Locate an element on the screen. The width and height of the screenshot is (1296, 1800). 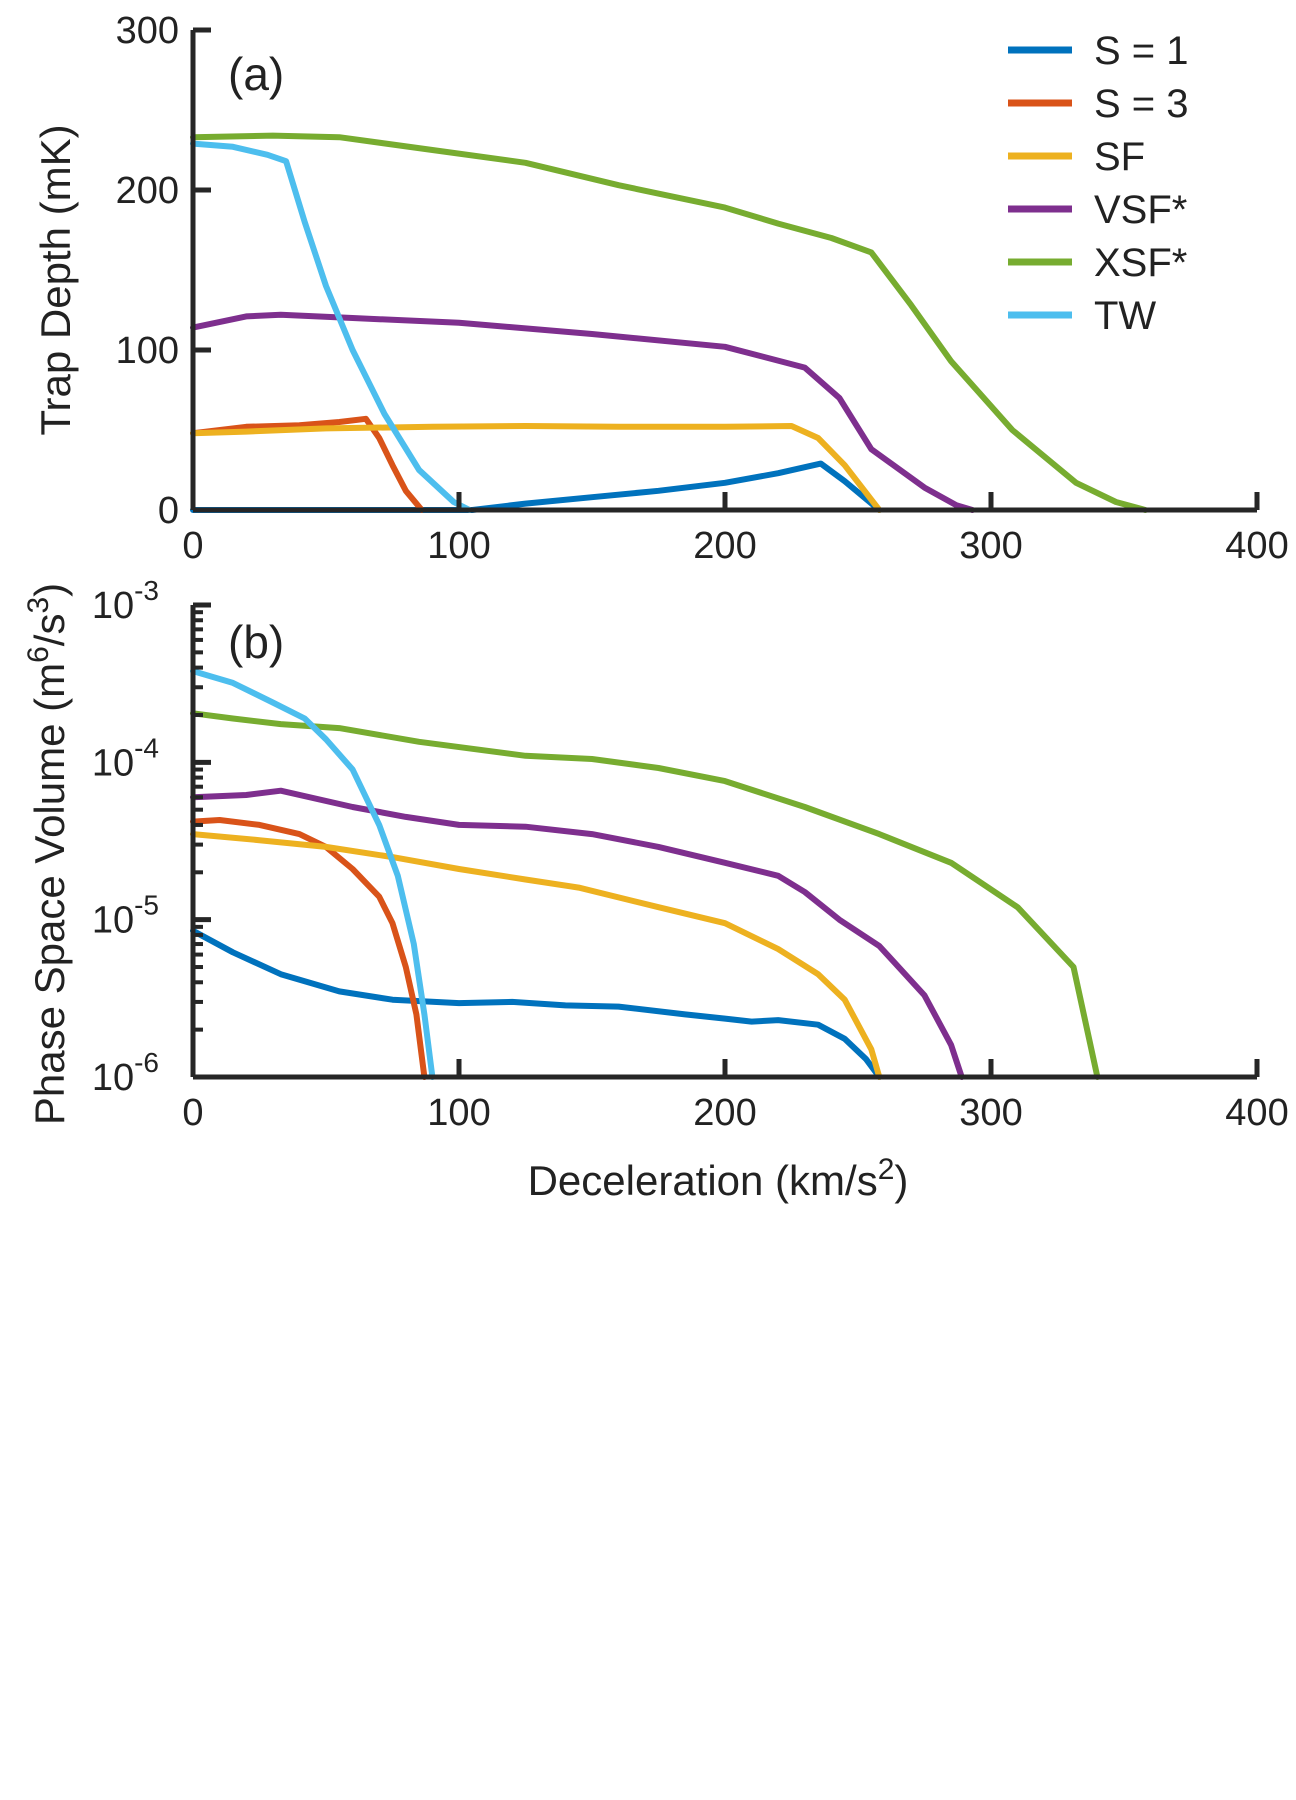
y-tick-label-exponent: -4 is located at coordinates (146, 747).